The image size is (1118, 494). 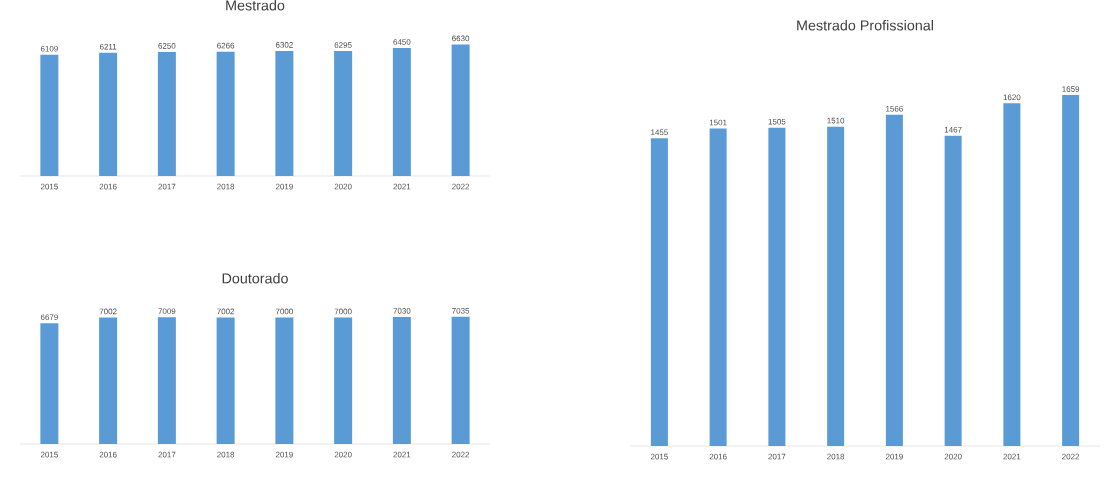 What do you see at coordinates (255, 278) in the screenshot?
I see `chart-title: Doutorado` at bounding box center [255, 278].